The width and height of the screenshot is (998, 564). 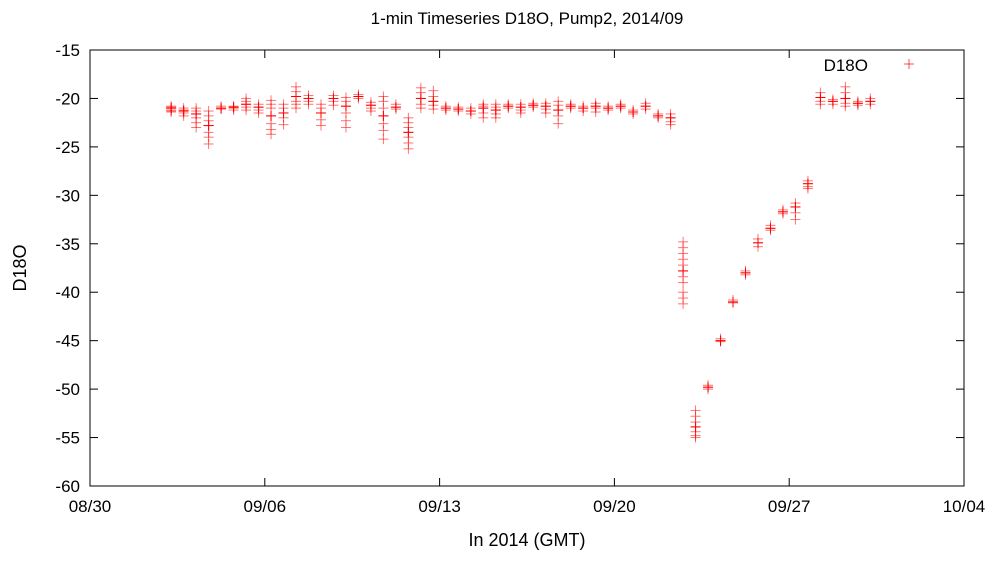 What do you see at coordinates (90, 506) in the screenshot?
I see `x-tick-label: 08/30` at bounding box center [90, 506].